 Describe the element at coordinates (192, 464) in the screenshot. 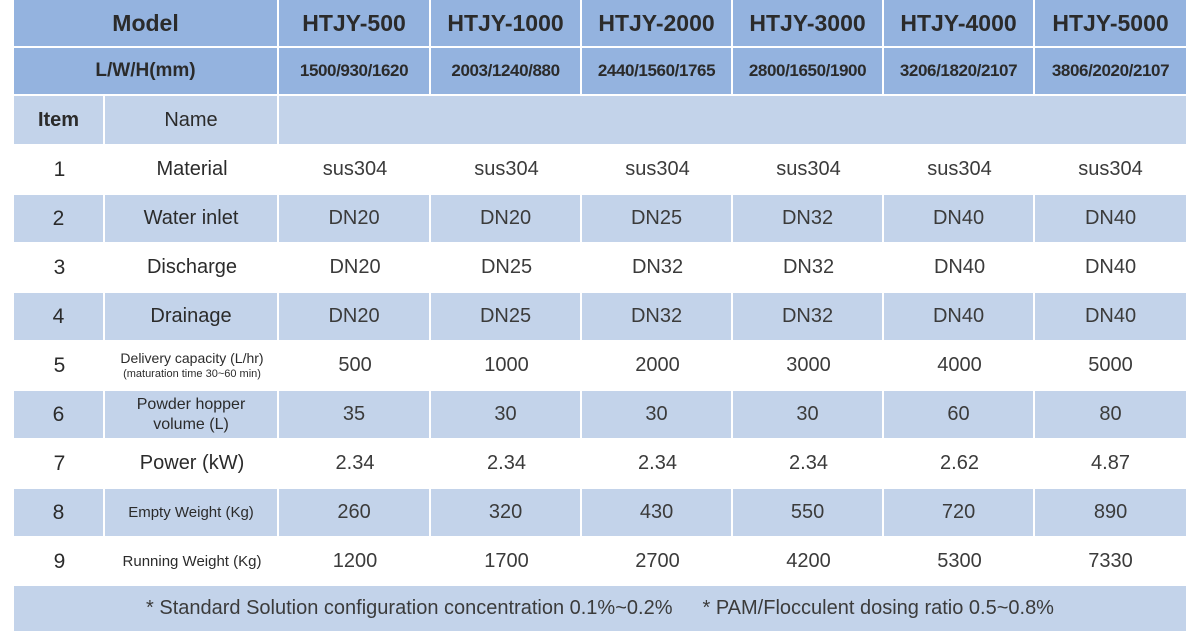

I see `row-name: Power (kW)` at that location.